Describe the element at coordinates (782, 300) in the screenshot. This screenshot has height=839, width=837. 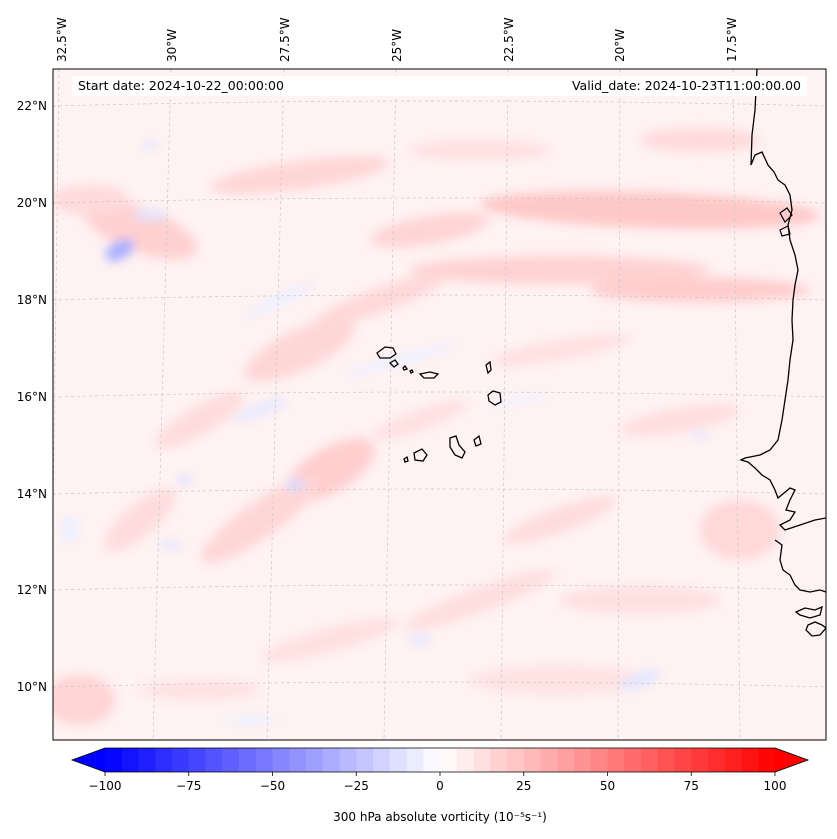
I see `africa-coastline` at that location.